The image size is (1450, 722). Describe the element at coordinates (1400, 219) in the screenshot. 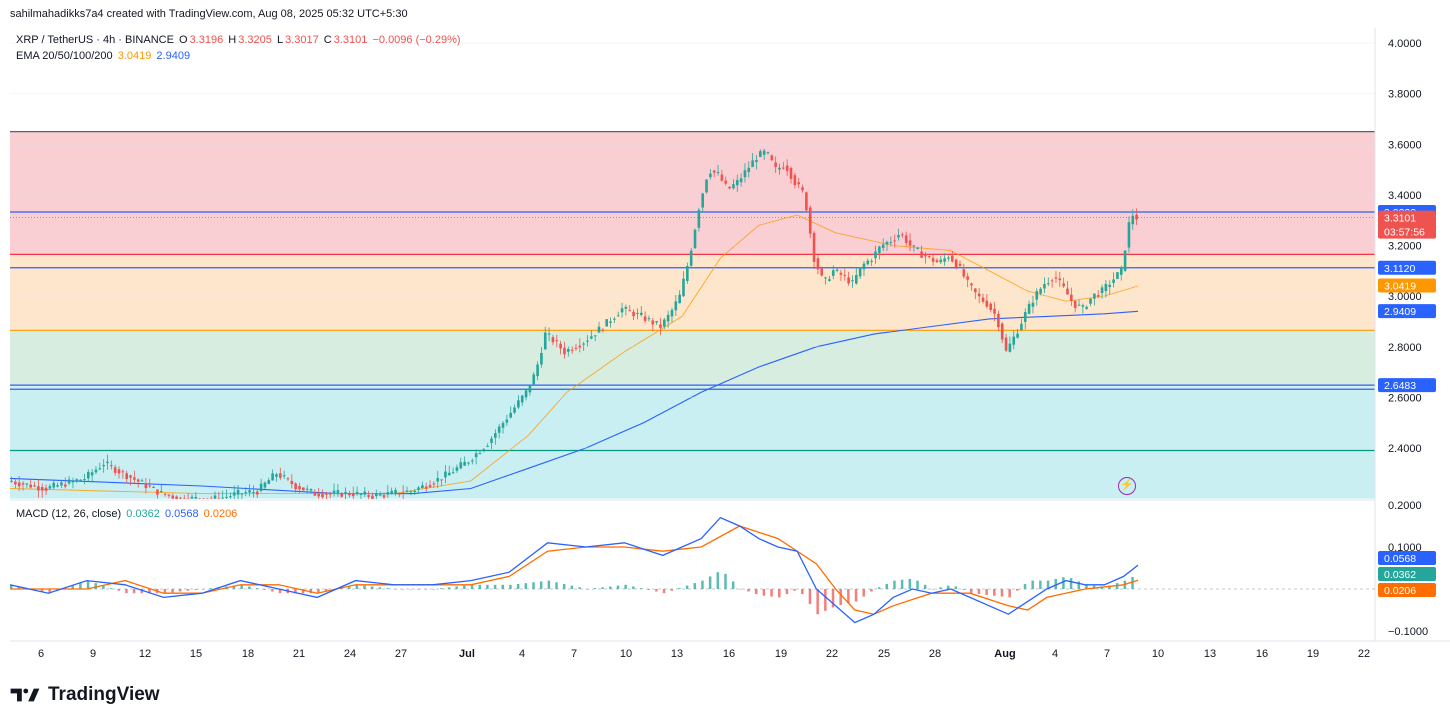

I see `price-label-value: 3.3101` at that location.